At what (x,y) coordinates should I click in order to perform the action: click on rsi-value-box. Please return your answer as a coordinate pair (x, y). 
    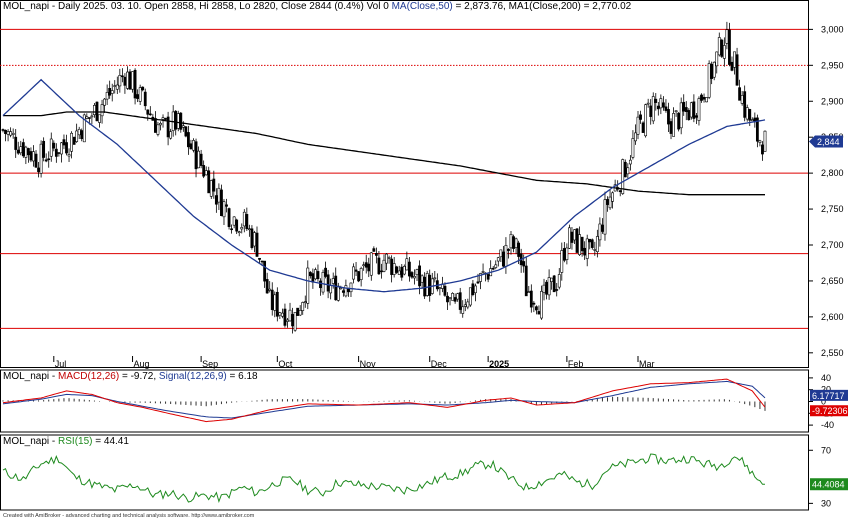
    Looking at the image, I should click on (829, 484).